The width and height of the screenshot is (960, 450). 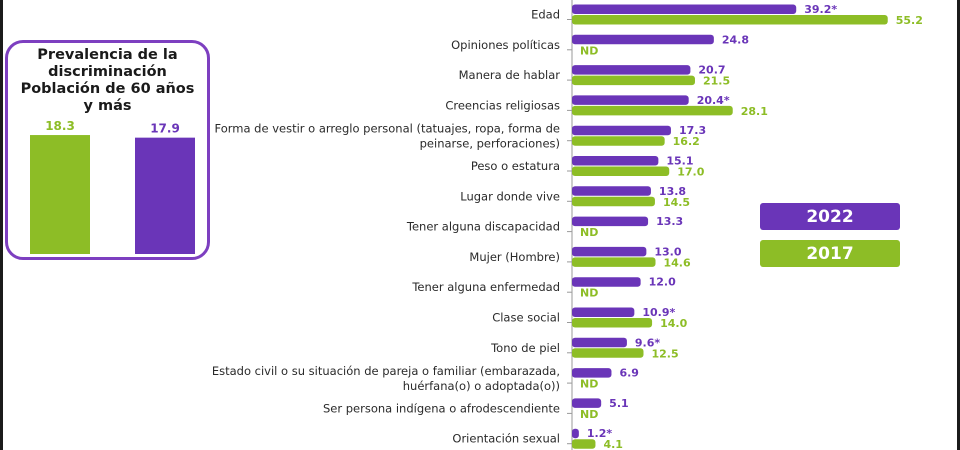 What do you see at coordinates (525, 348) in the screenshot?
I see `category-label: Tono de piel` at bounding box center [525, 348].